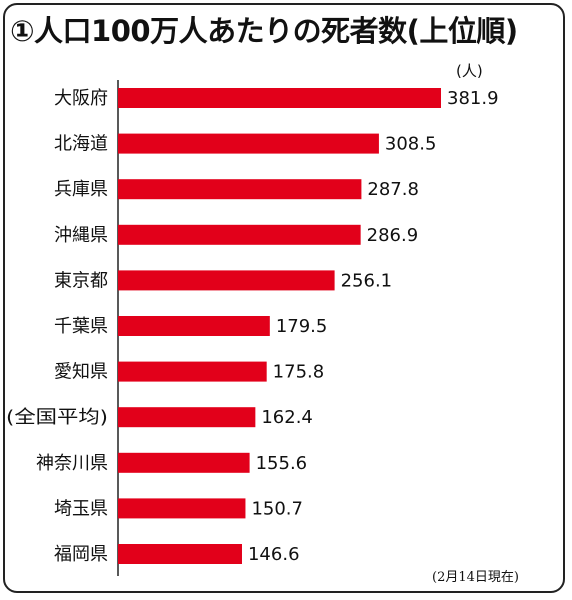 This screenshot has width=572, height=600. What do you see at coordinates (72, 463) in the screenshot?
I see `category-label: 神奈川県` at bounding box center [72, 463].